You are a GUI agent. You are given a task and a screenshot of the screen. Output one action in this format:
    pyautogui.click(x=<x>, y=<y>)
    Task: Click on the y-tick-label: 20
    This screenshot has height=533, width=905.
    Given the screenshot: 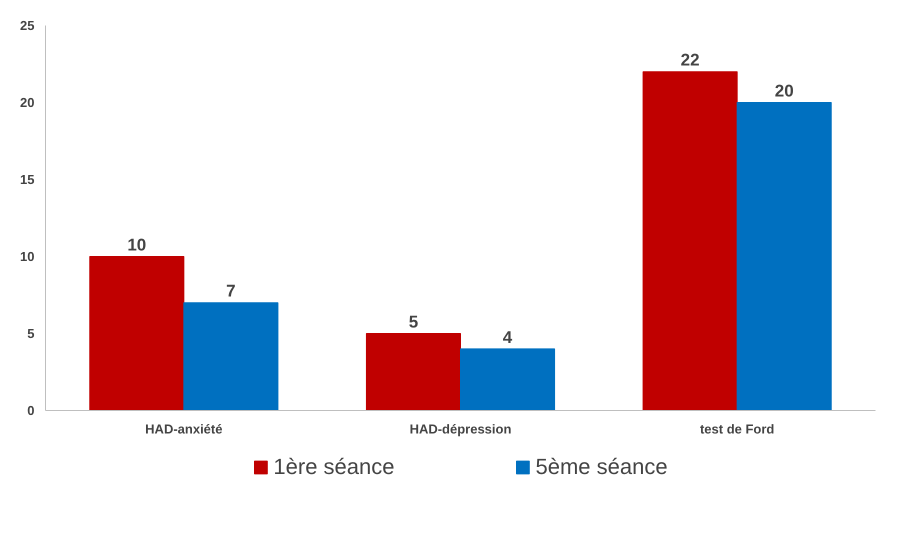 What is the action you would take?
    pyautogui.click(x=27, y=102)
    